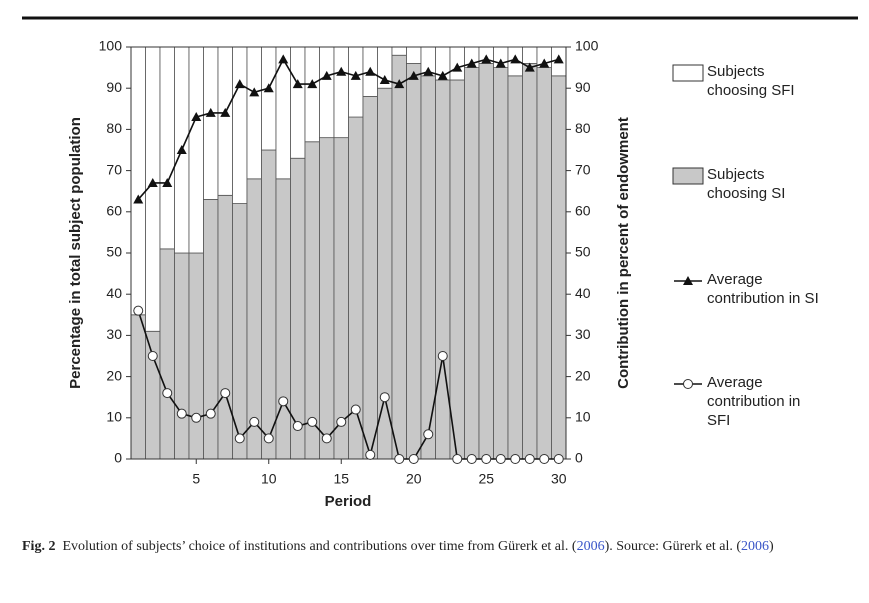  Describe the element at coordinates (75, 253) in the screenshot. I see `y-axis-label: Percentage in total subject population` at that location.